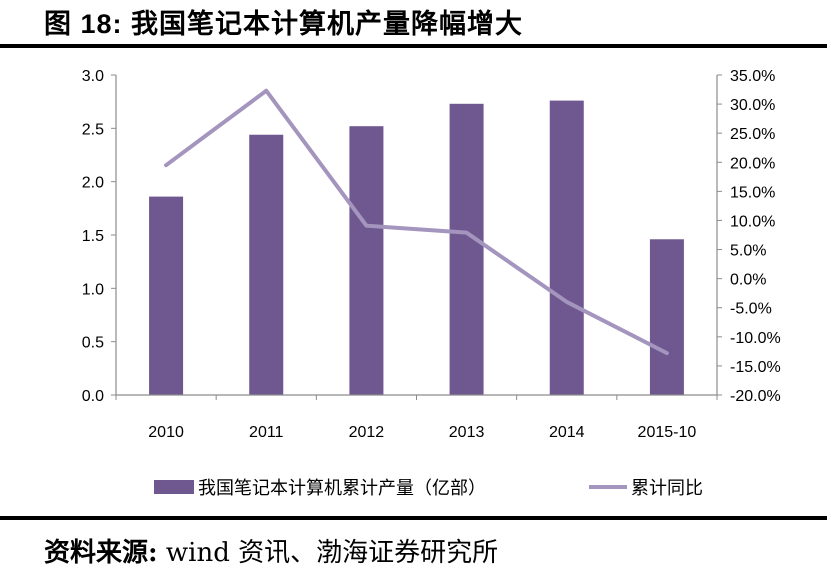 Image resolution: width=827 pixels, height=569 pixels. Describe the element at coordinates (266, 265) in the screenshot. I see `bar-2011` at that location.